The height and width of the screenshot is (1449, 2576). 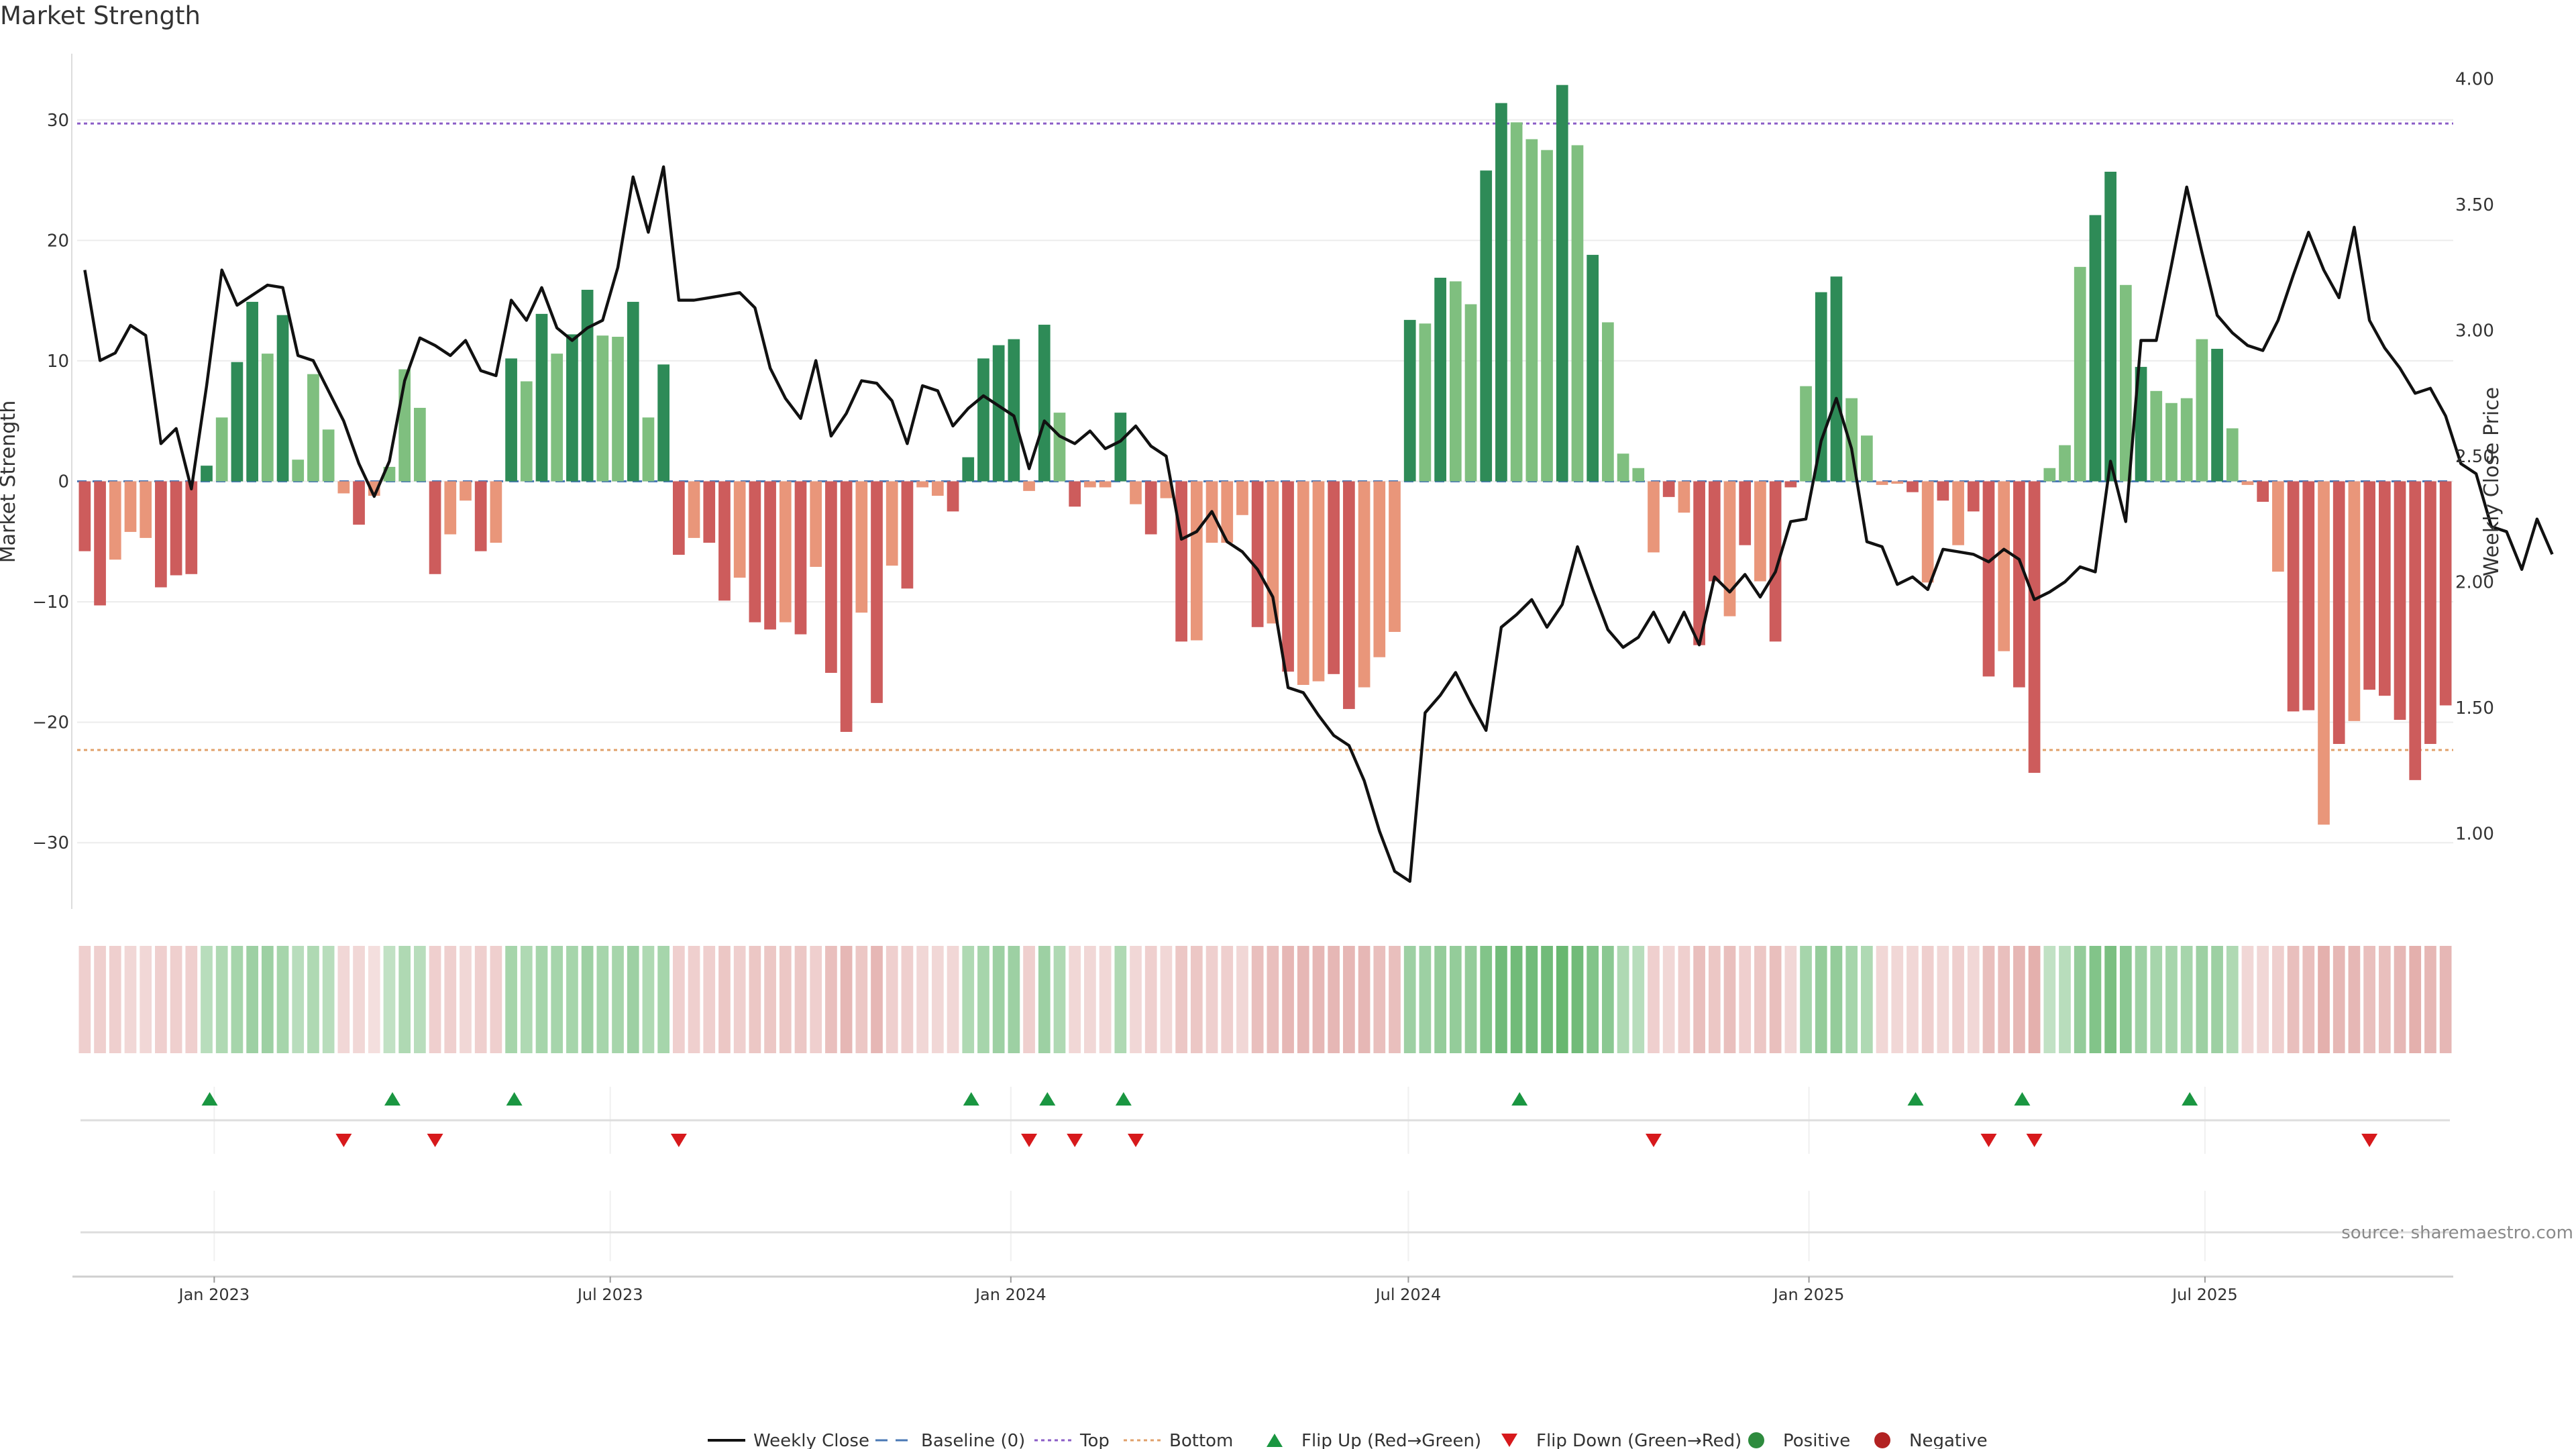 What do you see at coordinates (213, 1294) in the screenshot?
I see `x-tick-label: Jan 2023` at bounding box center [213, 1294].